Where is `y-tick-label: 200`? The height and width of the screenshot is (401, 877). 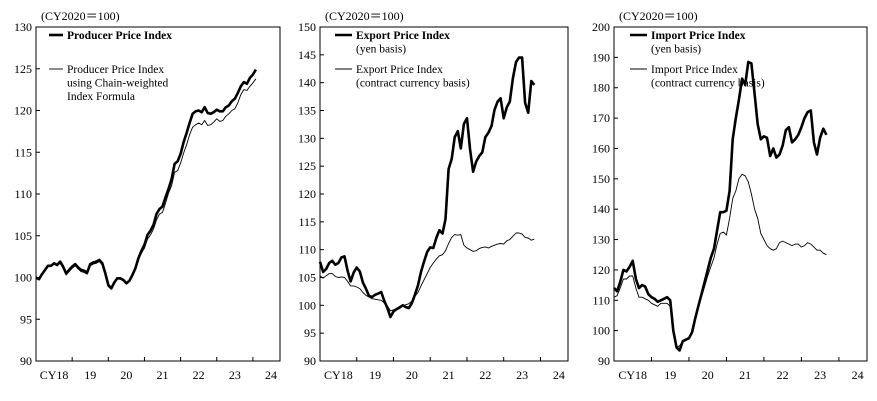 y-tick-label: 200 is located at coordinates (601, 27).